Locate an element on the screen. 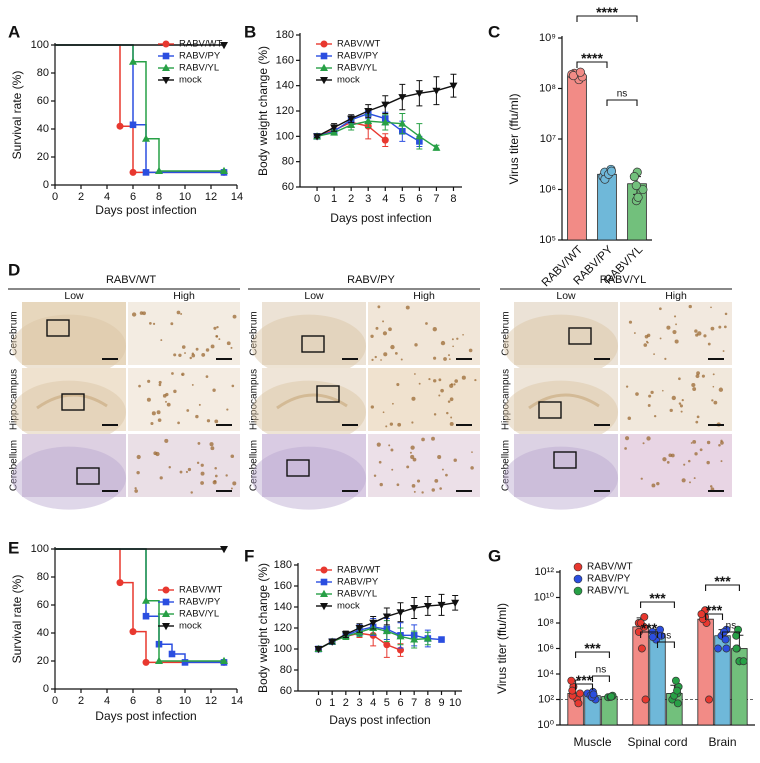 This screenshot has width=760, height=763. group-title: RABV/WT is located at coordinates (131, 280).